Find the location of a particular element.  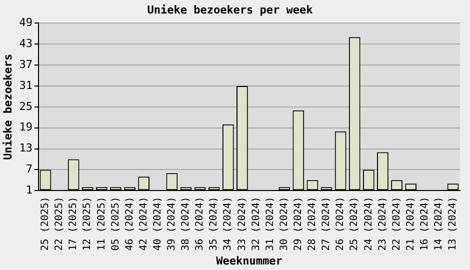

x-tick-label: 25 (2025) is located at coordinates (46, 223).